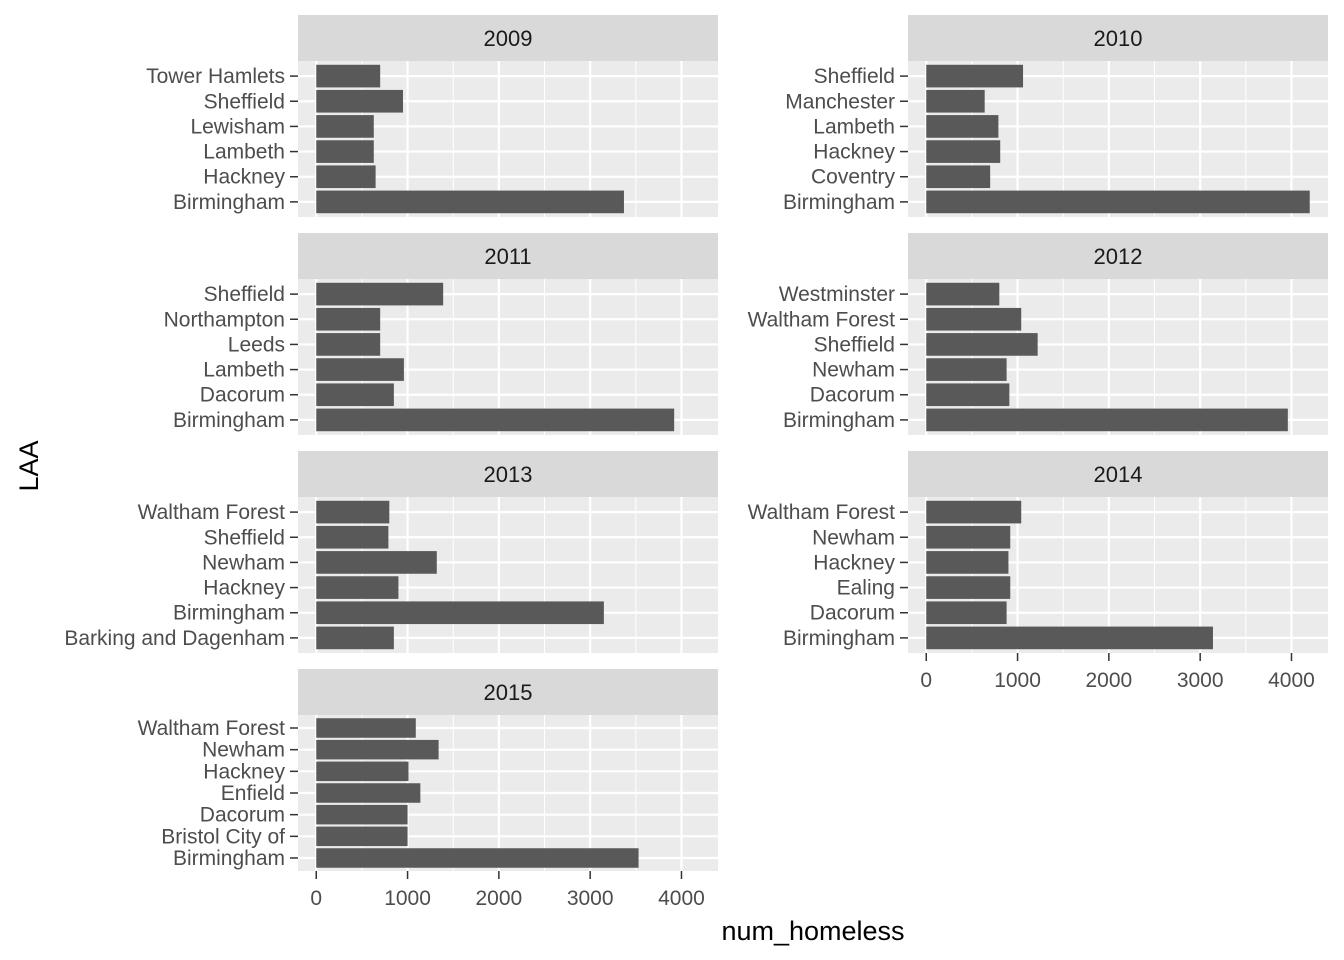 The image size is (1344, 960). I want to click on y-tick-label: Enfield, so click(253, 793).